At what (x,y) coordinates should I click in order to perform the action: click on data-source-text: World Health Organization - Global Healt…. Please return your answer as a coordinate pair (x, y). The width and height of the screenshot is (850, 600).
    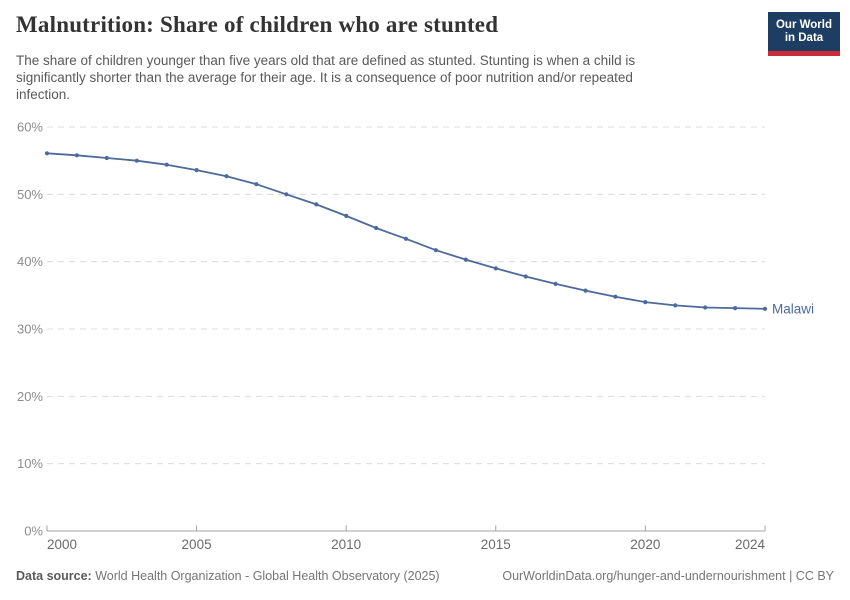
    Looking at the image, I should click on (267, 576).